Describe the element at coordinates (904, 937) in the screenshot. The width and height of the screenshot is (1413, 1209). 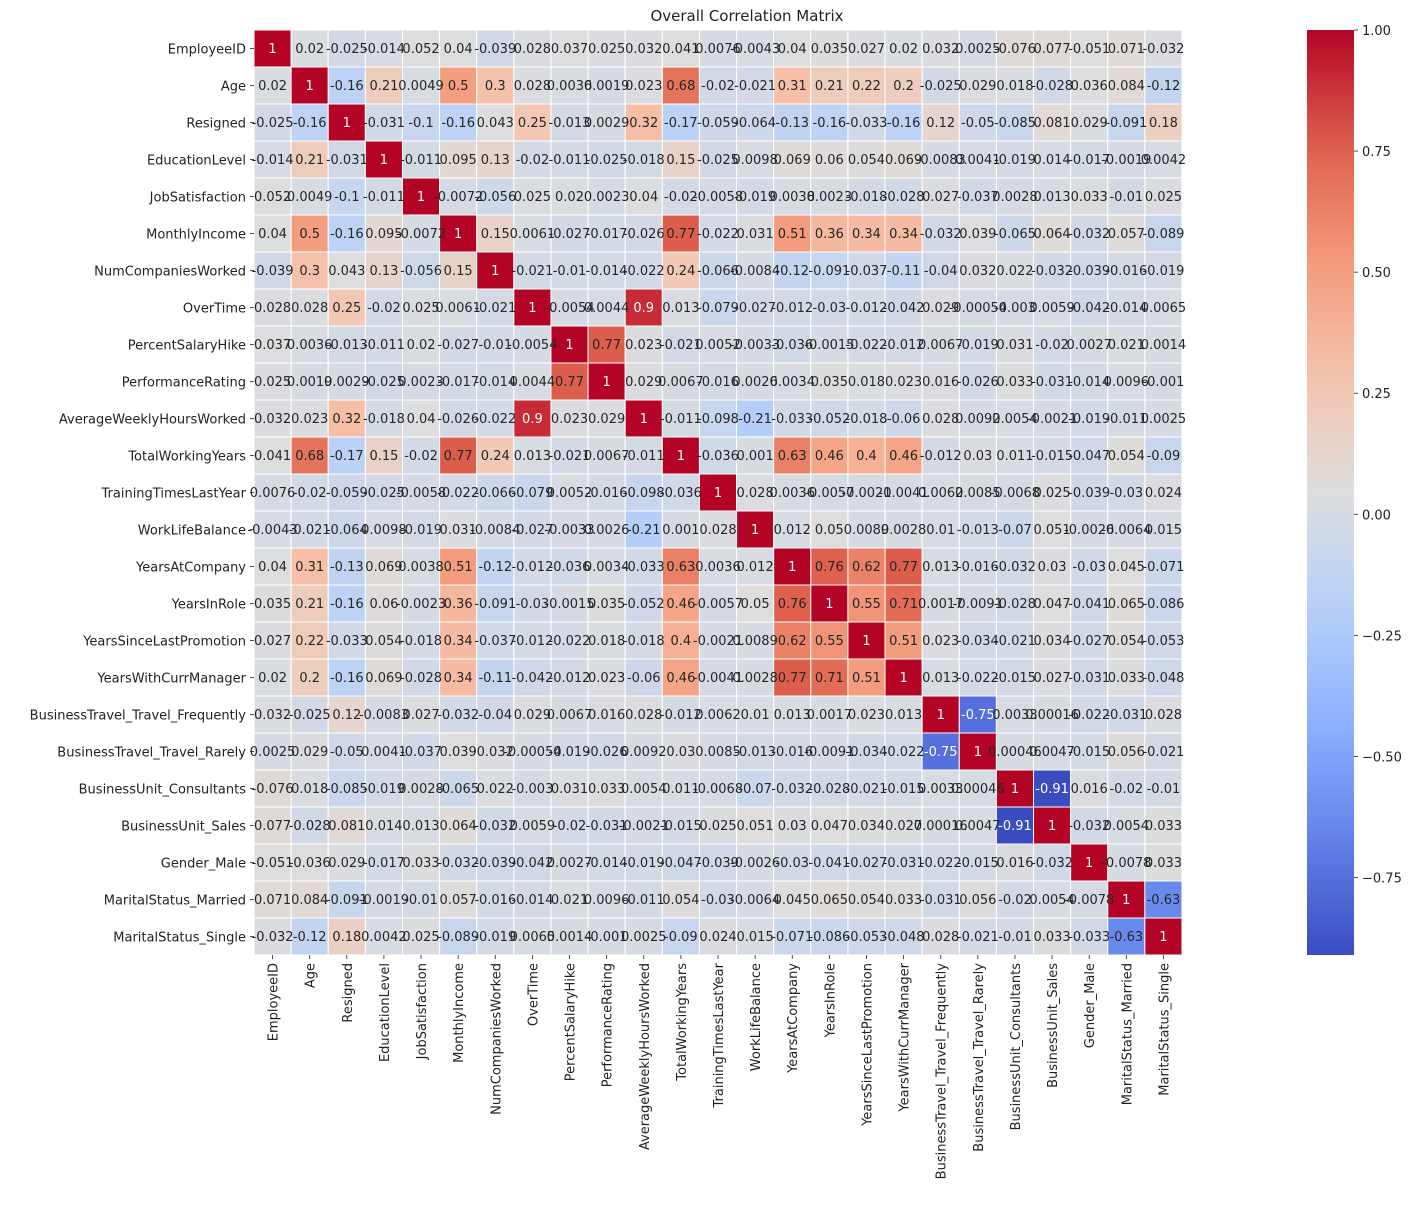
I see `heatmap-cell-value: -0.048` at that location.